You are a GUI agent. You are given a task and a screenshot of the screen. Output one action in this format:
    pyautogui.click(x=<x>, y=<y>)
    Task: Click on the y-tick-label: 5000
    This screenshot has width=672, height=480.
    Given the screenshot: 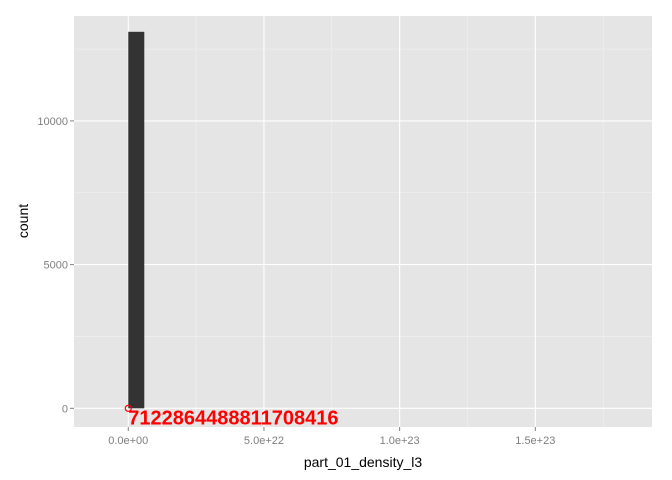 What is the action you would take?
    pyautogui.click(x=56, y=266)
    